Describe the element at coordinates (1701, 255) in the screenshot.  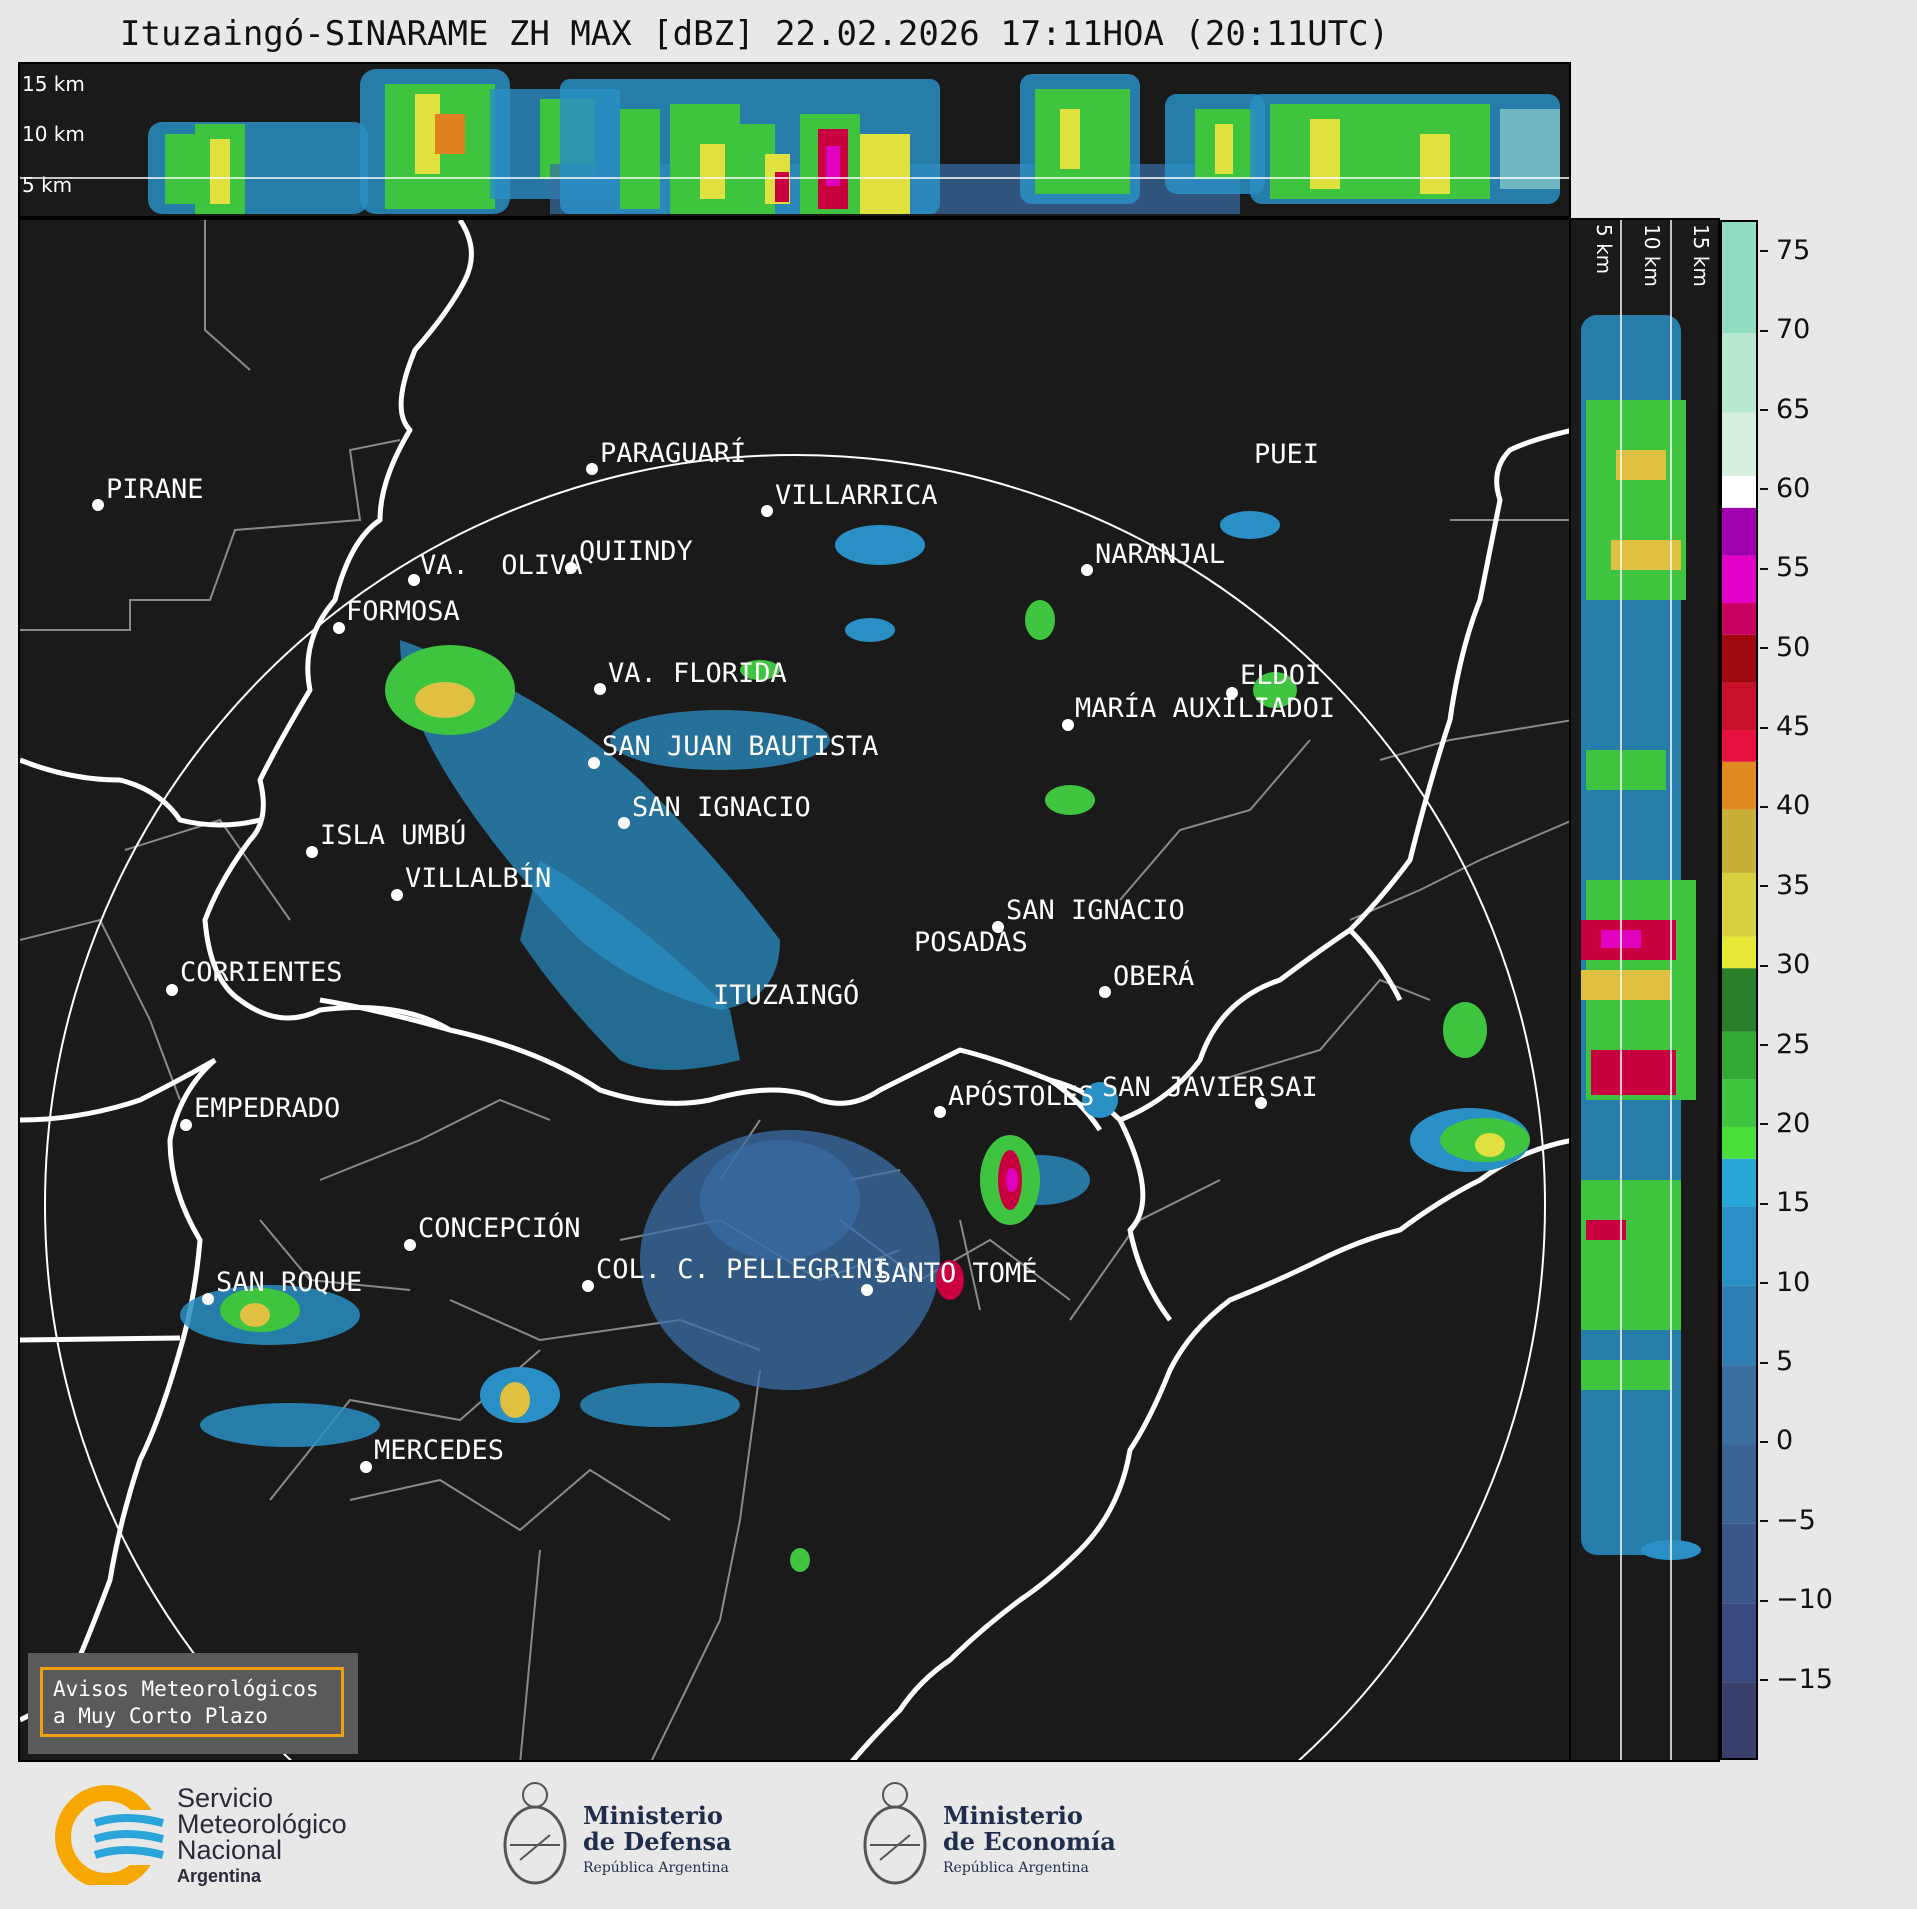
I see `altitude-label-15km: 15 km` at that location.